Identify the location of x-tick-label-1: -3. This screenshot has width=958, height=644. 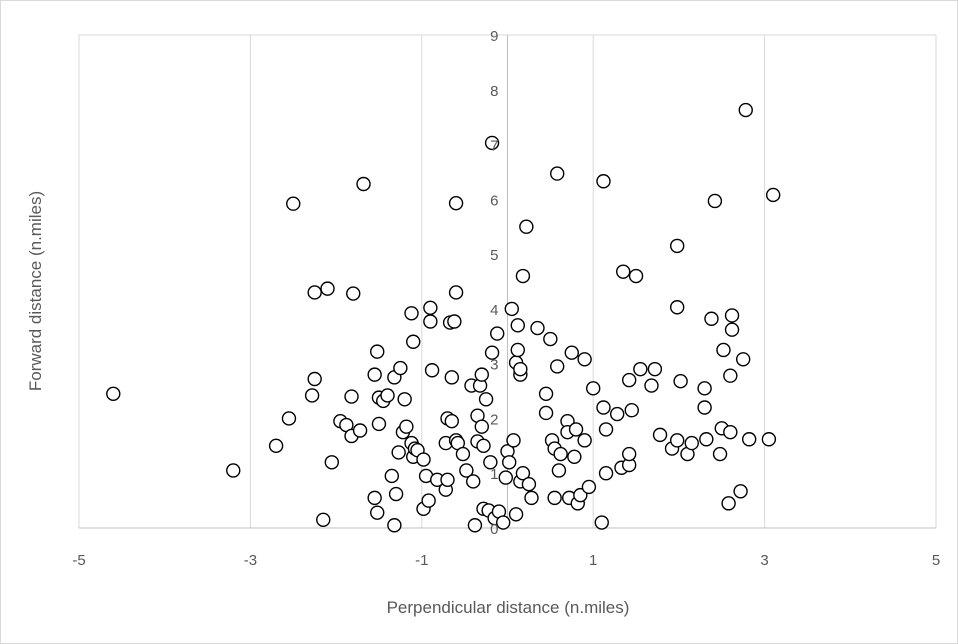
(250, 560).